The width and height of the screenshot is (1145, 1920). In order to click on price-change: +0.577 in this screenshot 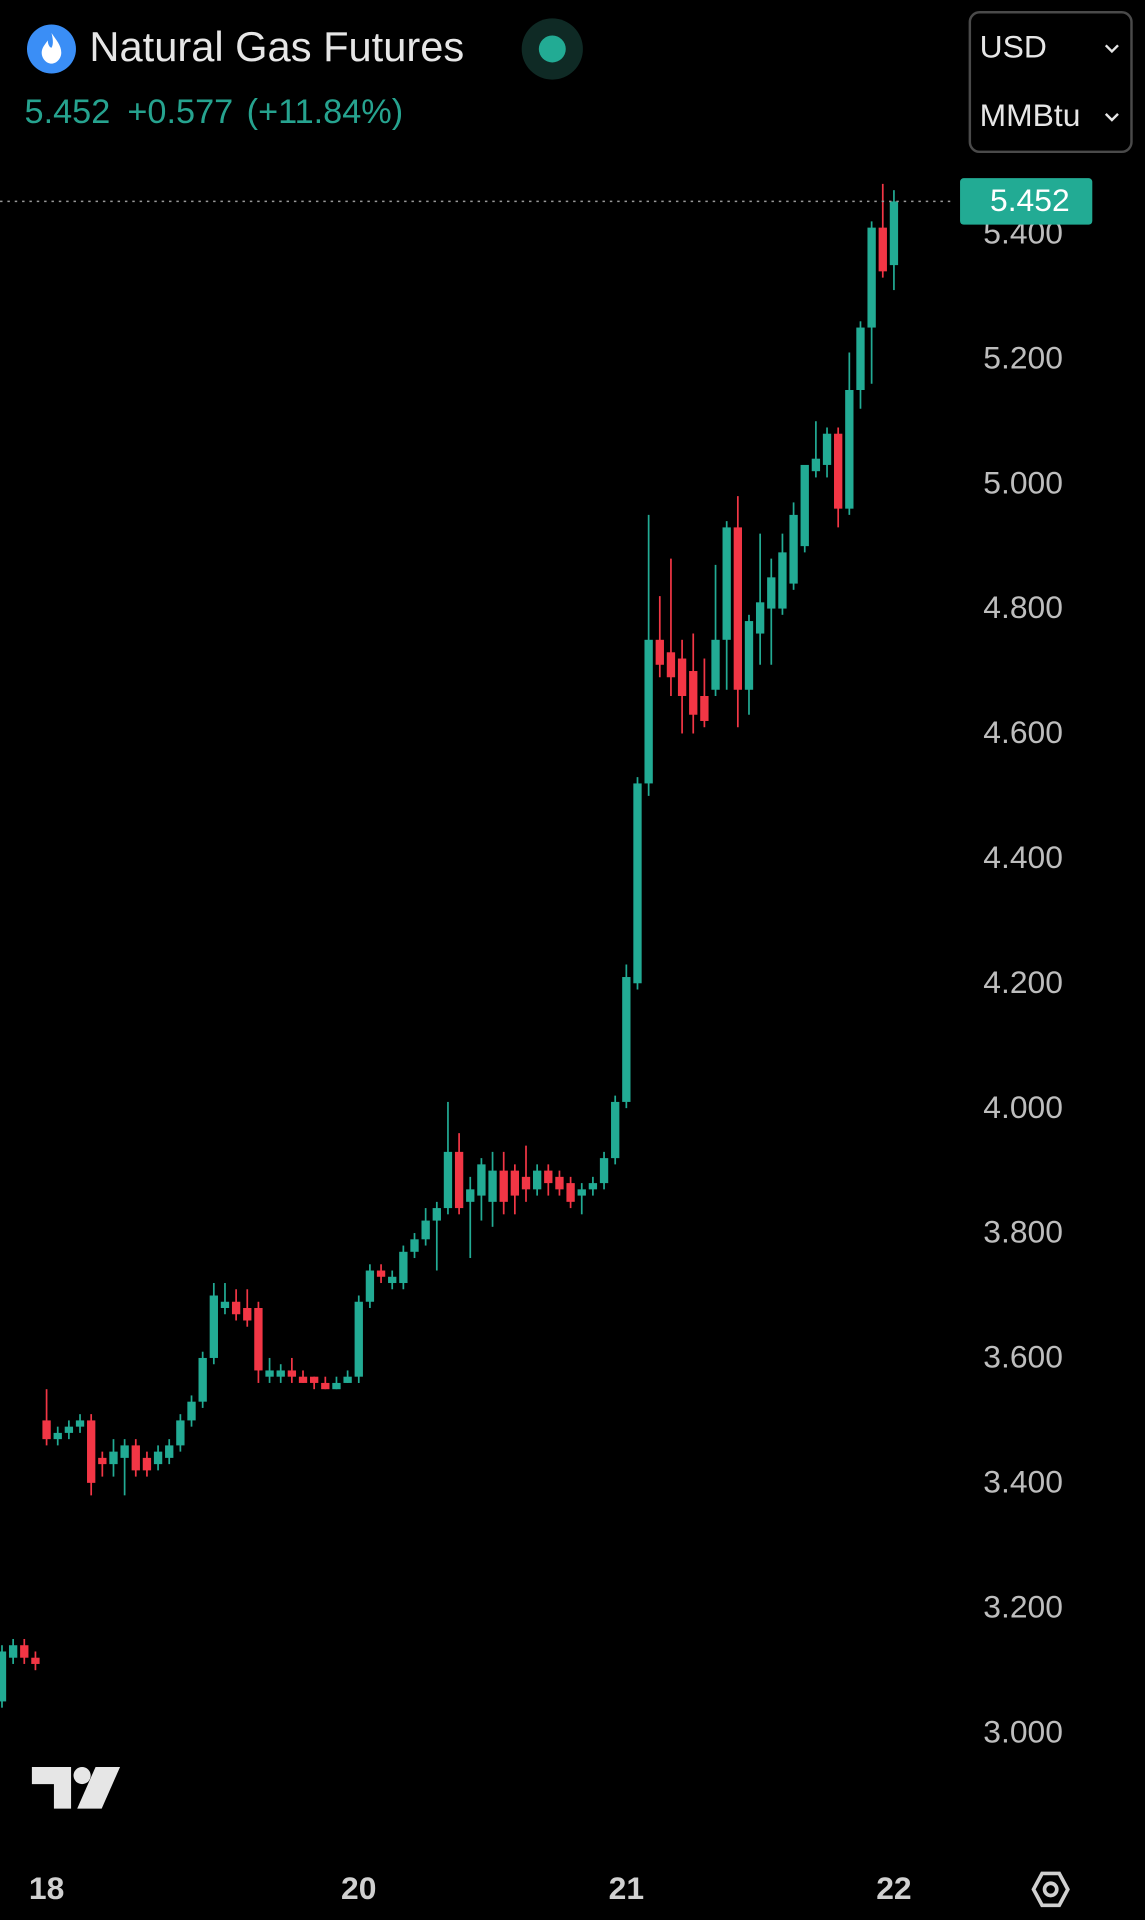, I will do `click(180, 112)`.